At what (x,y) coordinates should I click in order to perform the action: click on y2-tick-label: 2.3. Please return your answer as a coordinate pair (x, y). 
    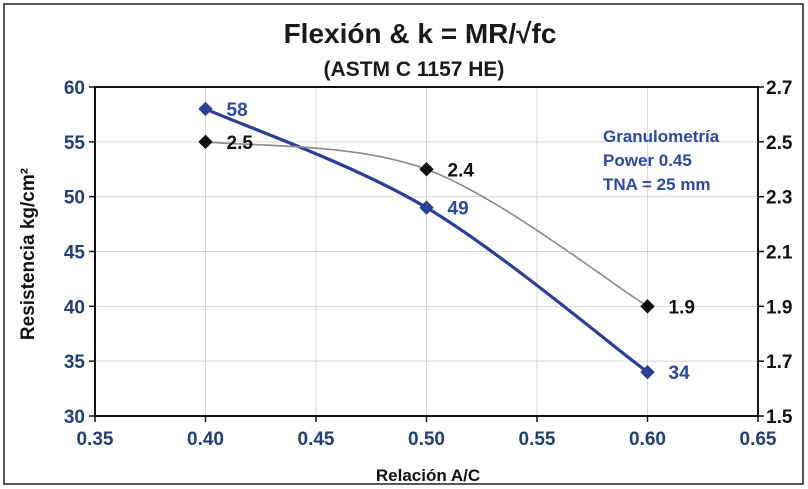
    Looking at the image, I should click on (779, 198).